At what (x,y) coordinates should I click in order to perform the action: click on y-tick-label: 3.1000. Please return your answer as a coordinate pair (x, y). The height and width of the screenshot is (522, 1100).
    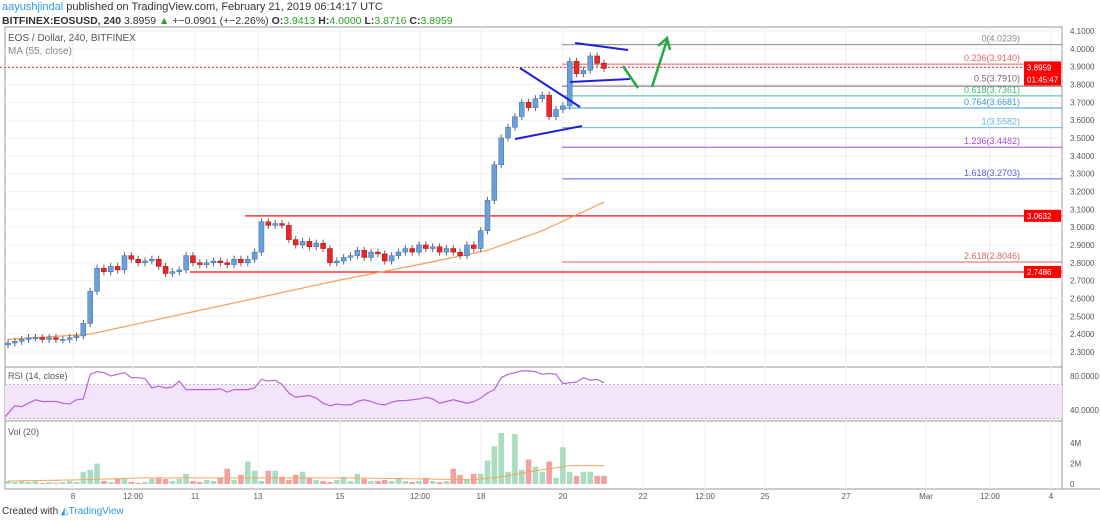
    Looking at the image, I should click on (1082, 209).